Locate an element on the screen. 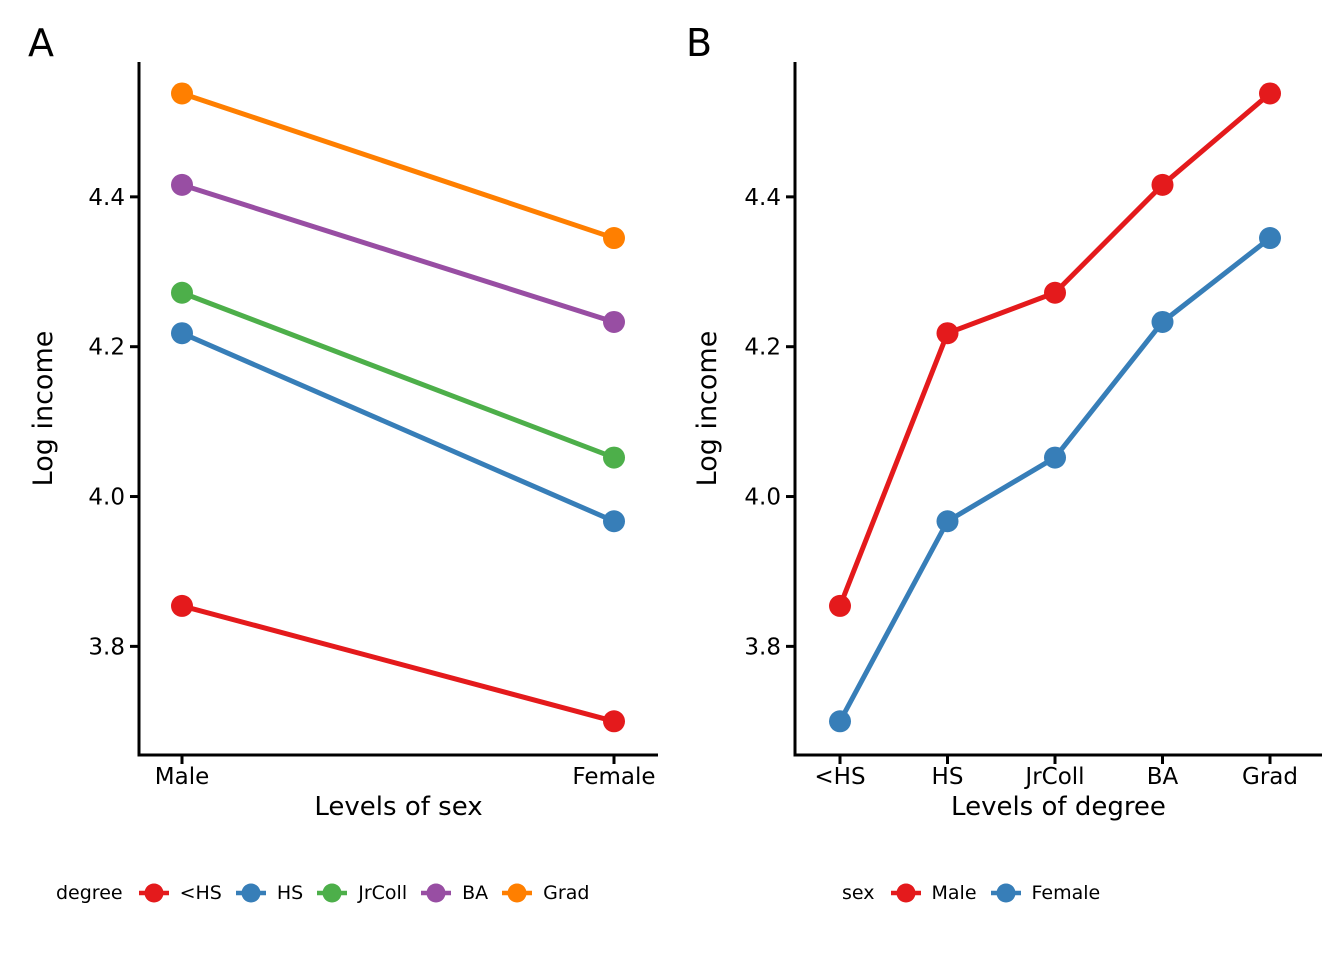  panel-b-x-tick-label: BA is located at coordinates (1163, 777).